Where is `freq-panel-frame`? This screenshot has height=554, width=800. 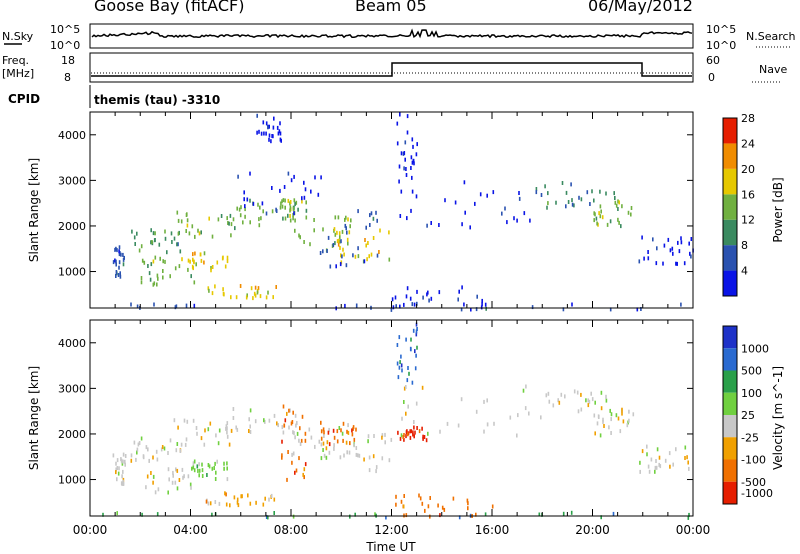
freq-panel-frame is located at coordinates (391, 67).